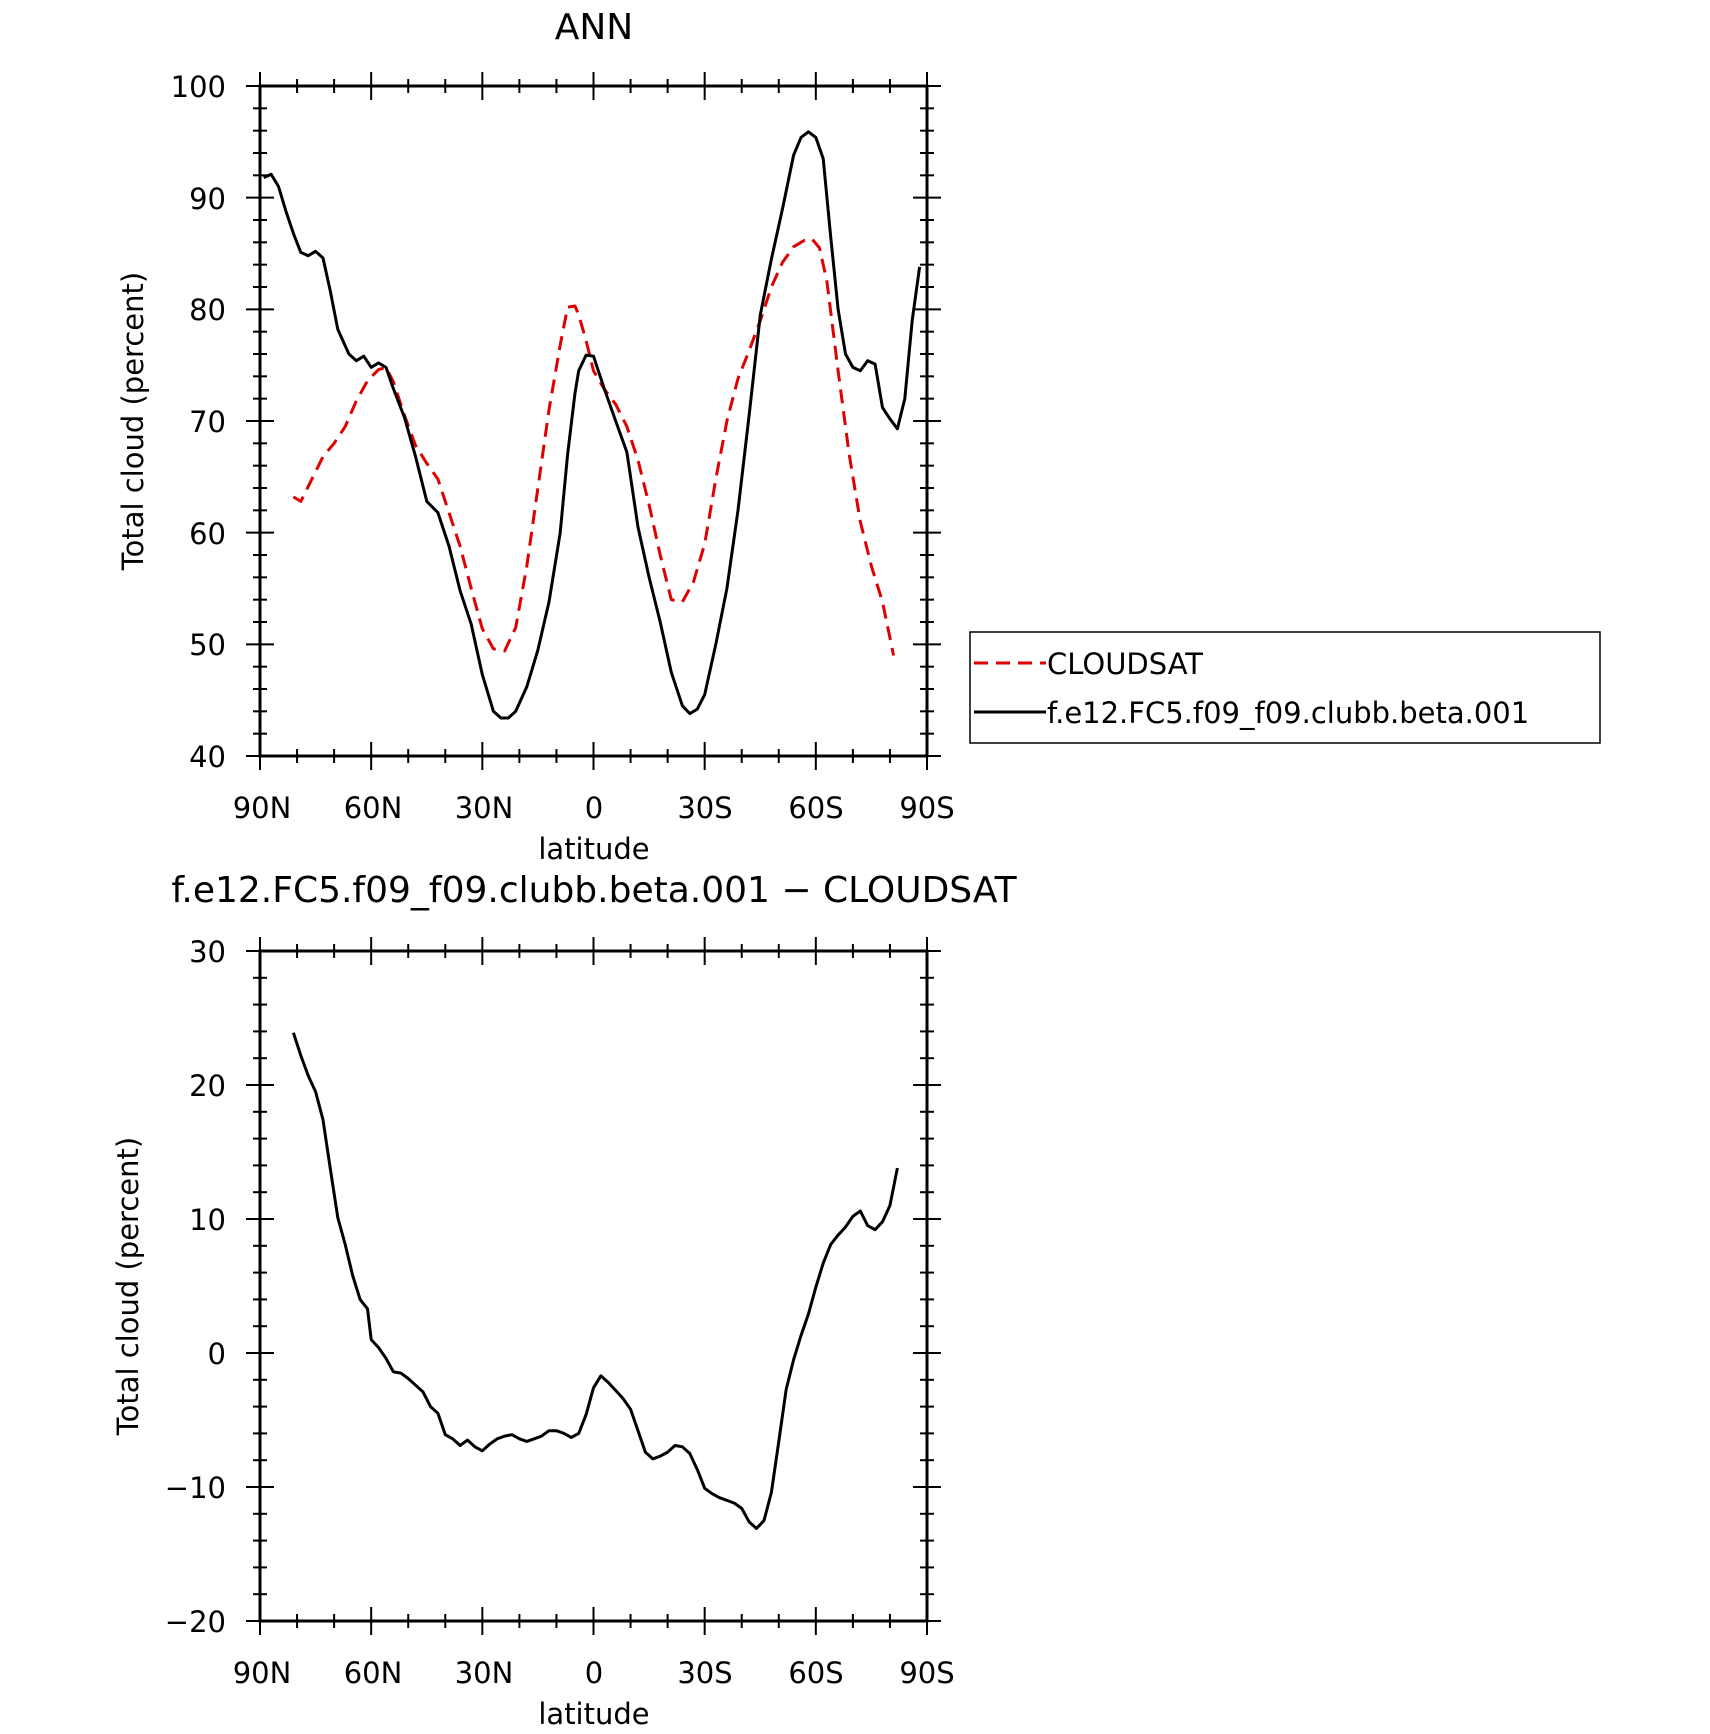 Image resolution: width=1710 pixels, height=1734 pixels. I want to click on bottom-x-axis-label: latitude, so click(593, 1714).